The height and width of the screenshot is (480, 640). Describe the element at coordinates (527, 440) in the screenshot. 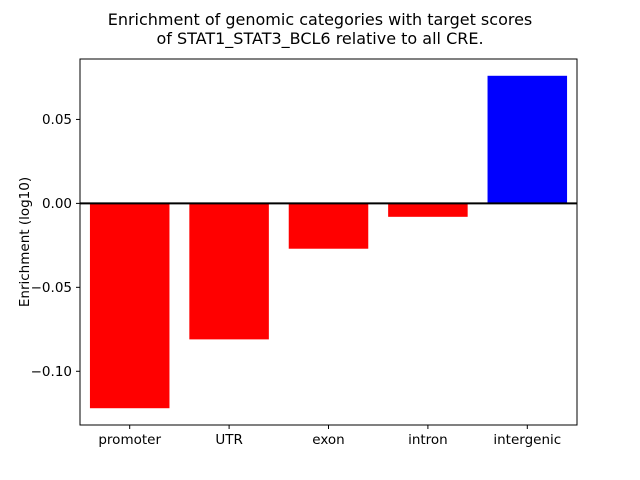

I see `x-tick-label-intergenic: intergenic` at that location.